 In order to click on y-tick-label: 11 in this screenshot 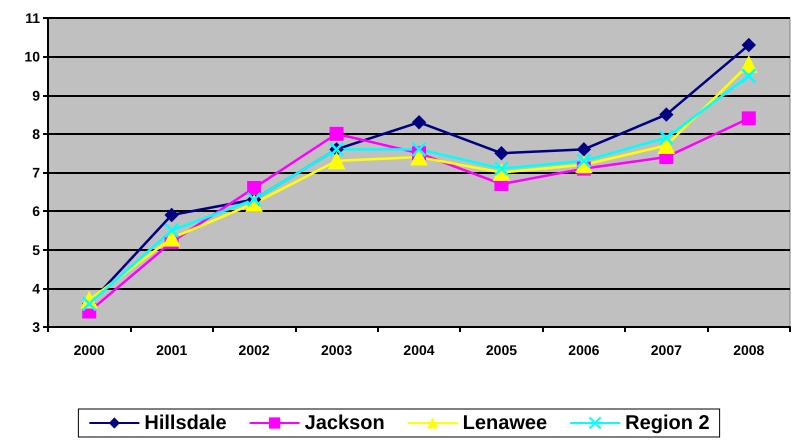, I will do `click(32, 18)`.